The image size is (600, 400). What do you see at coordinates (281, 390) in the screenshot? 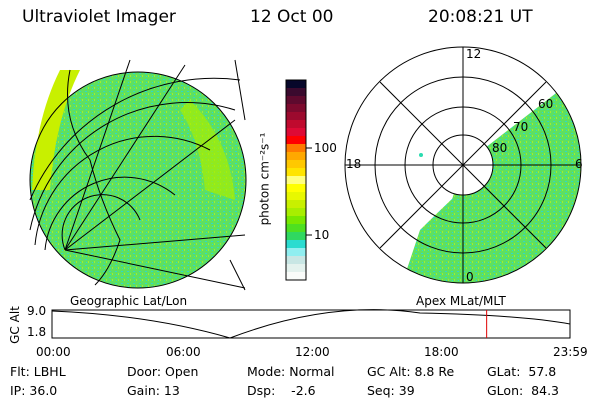
I see `dsp-status: Dsp: -2.6` at bounding box center [281, 390].